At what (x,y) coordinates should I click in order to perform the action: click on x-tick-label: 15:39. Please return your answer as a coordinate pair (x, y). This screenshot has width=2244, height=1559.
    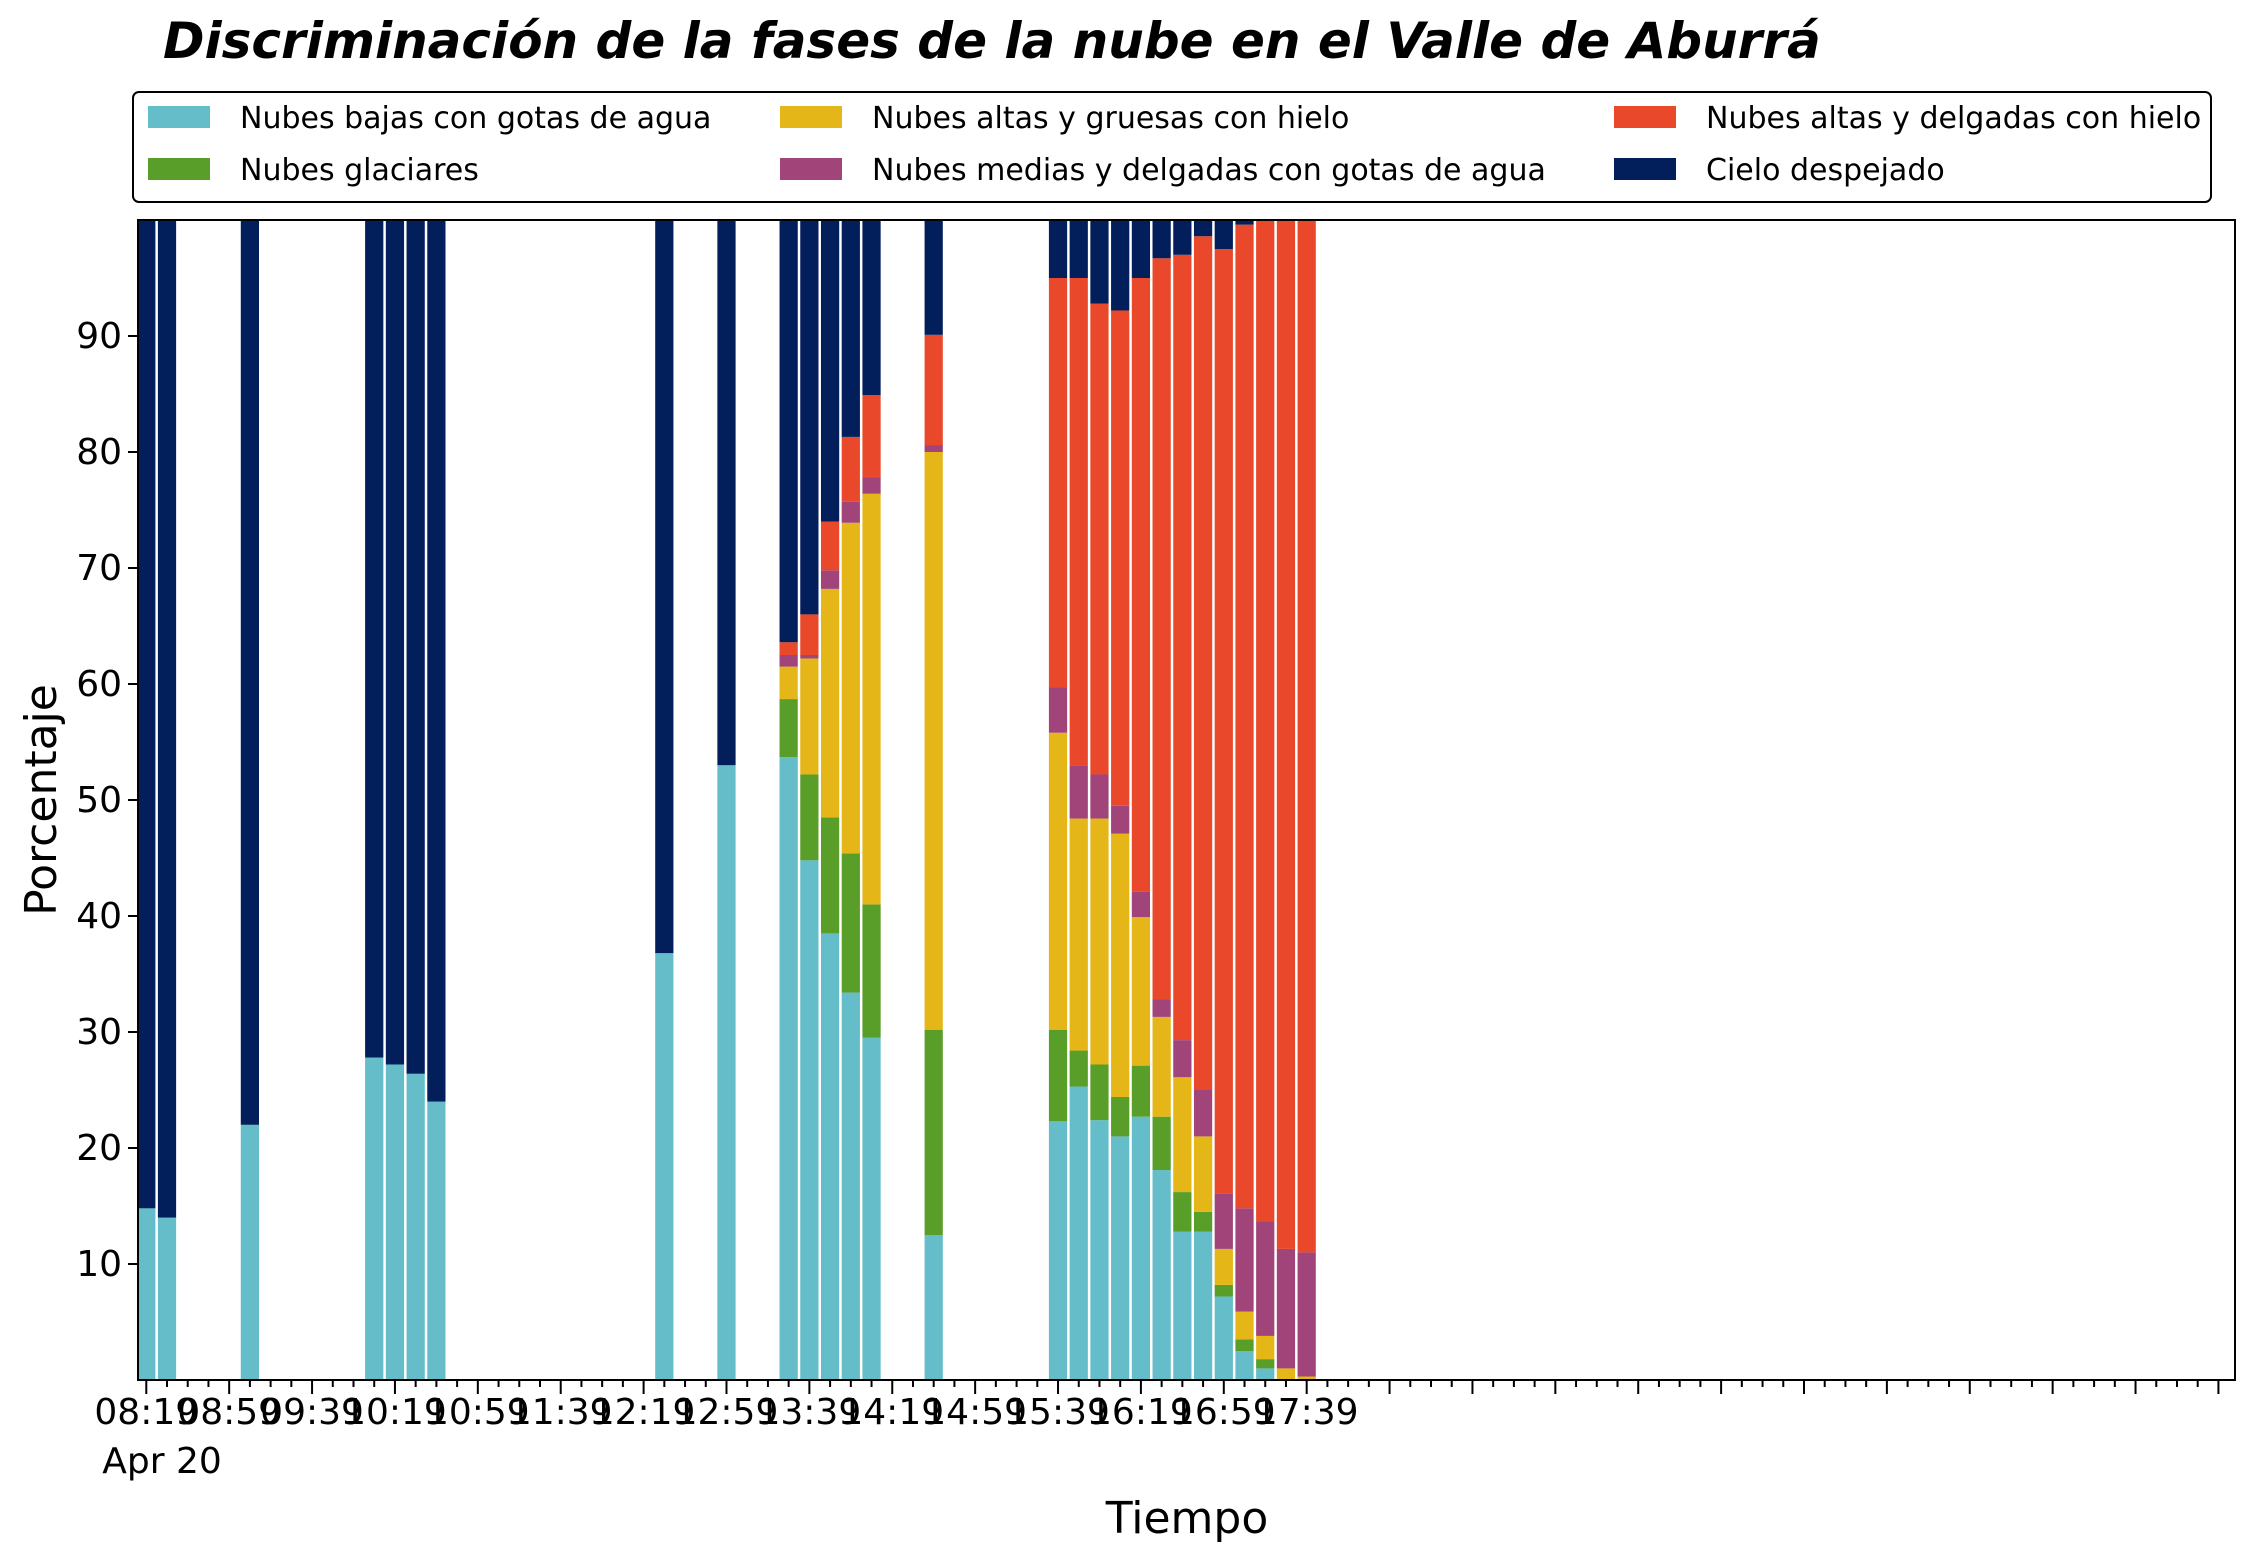
    Looking at the image, I should click on (1058, 1412).